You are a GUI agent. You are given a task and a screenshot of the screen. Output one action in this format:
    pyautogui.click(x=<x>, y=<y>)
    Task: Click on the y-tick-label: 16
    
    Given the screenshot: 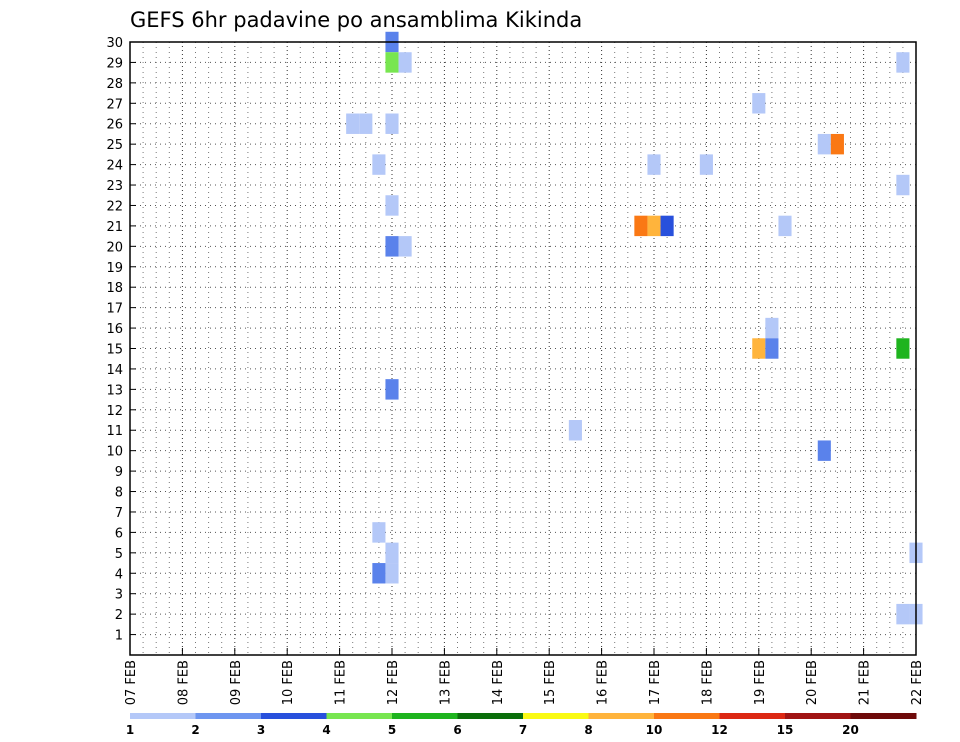 What is the action you would take?
    pyautogui.click(x=114, y=329)
    